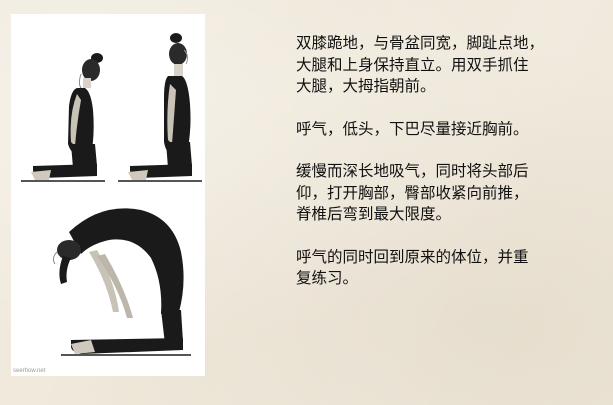 The image size is (613, 405). Describe the element at coordinates (121, 282) in the screenshot. I see `figure-camel-backbend-drawing` at that location.